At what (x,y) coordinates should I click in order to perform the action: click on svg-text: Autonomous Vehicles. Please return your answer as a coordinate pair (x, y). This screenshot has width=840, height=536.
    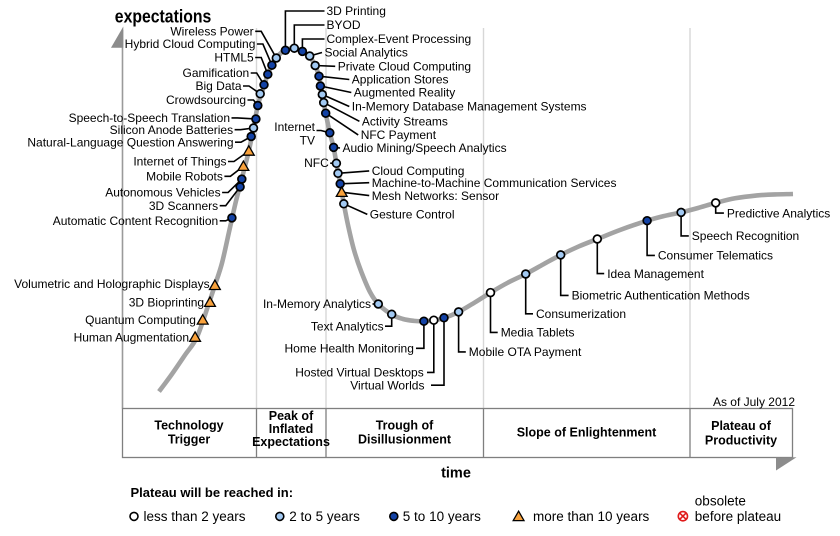
    Looking at the image, I should click on (162, 193).